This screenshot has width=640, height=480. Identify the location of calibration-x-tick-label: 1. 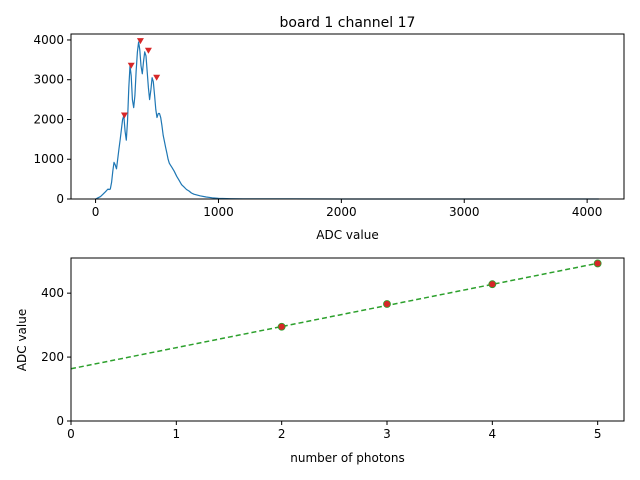
(177, 434).